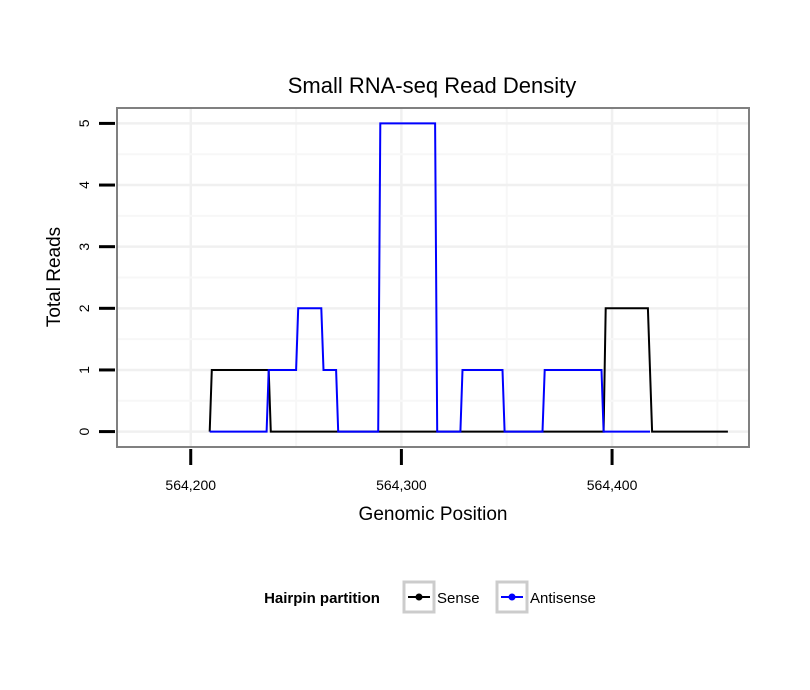 Image resolution: width=810 pixels, height=690 pixels. I want to click on x-axis: 564,200 564,300 564,400, so click(401, 471).